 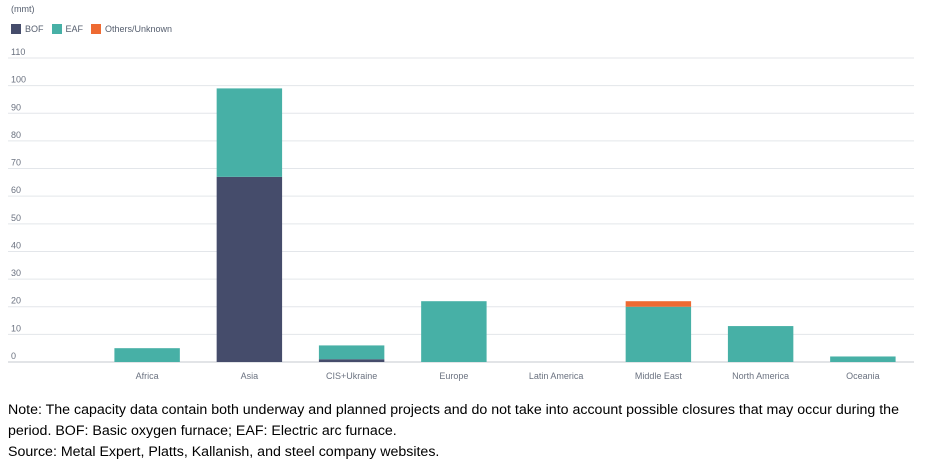 What do you see at coordinates (18, 52) in the screenshot?
I see `y-tick-label-110: 110` at bounding box center [18, 52].